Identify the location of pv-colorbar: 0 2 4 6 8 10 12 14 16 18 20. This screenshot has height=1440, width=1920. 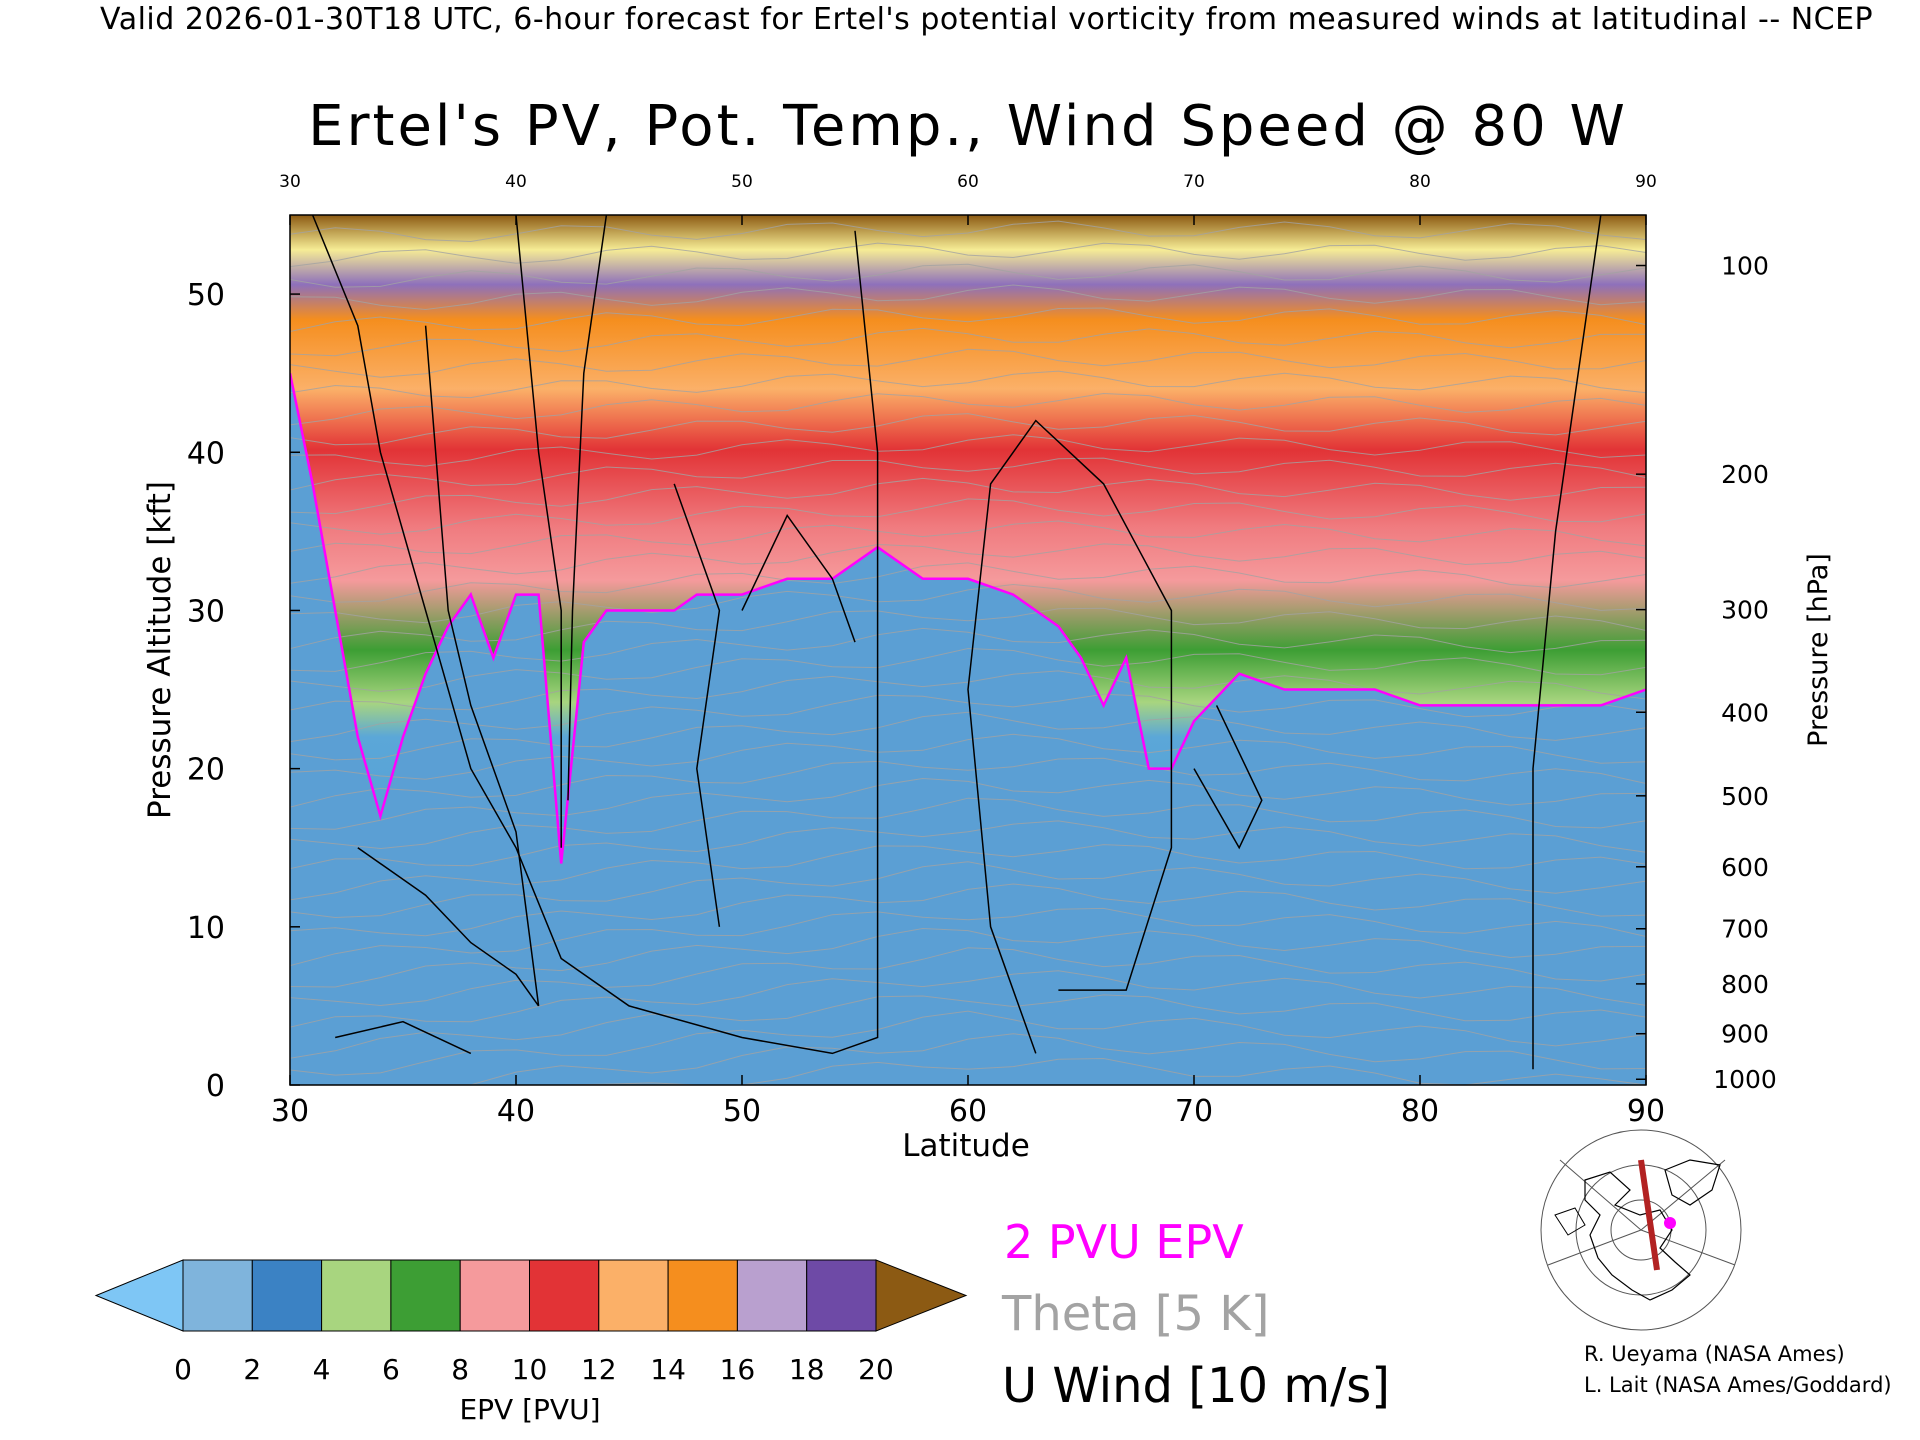
(531, 1322).